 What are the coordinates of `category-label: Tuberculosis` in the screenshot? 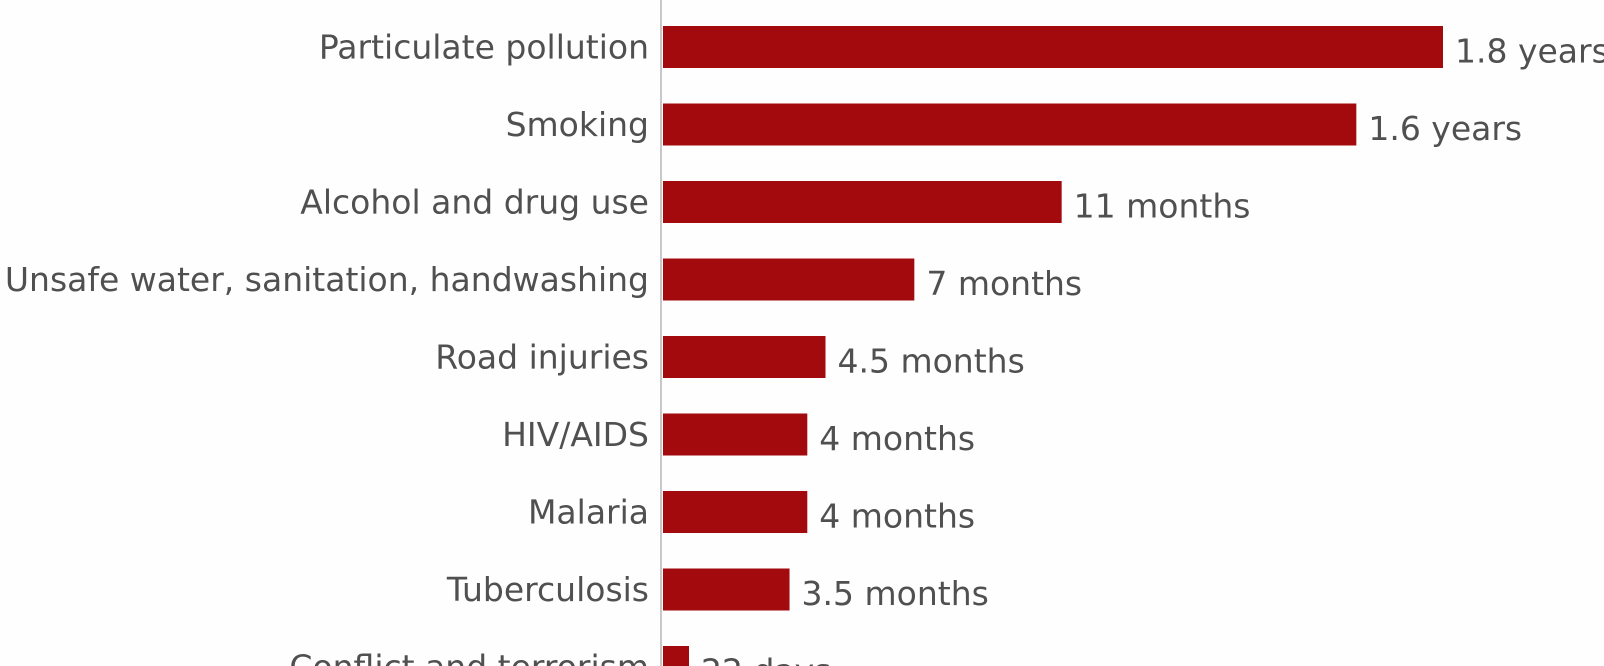 It's located at (547, 589).